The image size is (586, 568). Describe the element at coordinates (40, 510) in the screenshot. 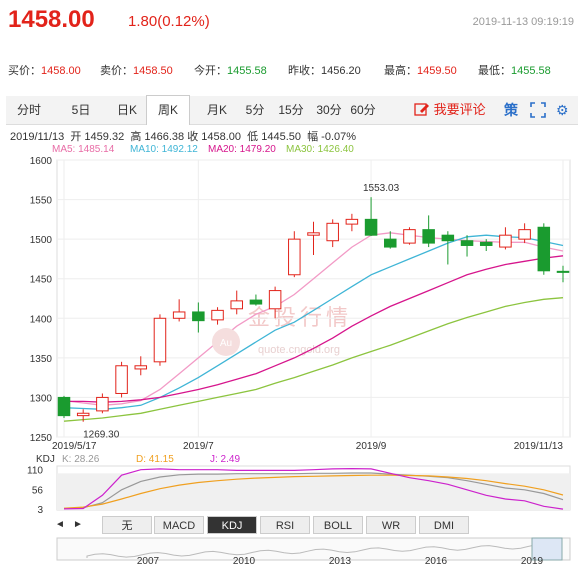

I see `kdj-y-tick-label: 3` at that location.